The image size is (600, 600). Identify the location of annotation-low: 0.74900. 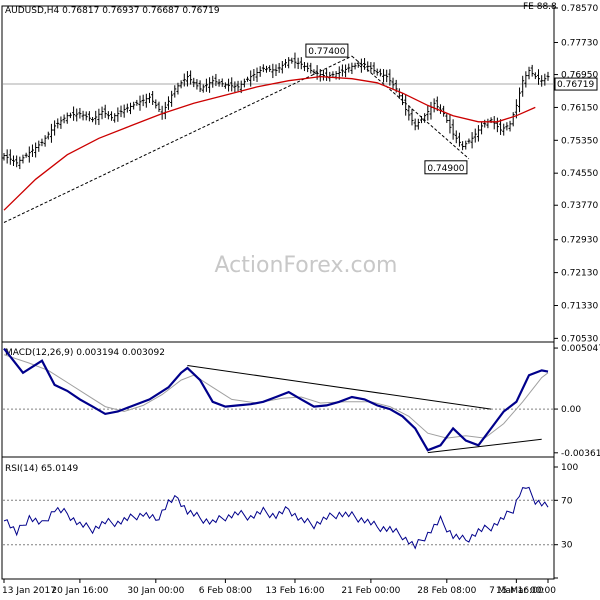
(446, 167).